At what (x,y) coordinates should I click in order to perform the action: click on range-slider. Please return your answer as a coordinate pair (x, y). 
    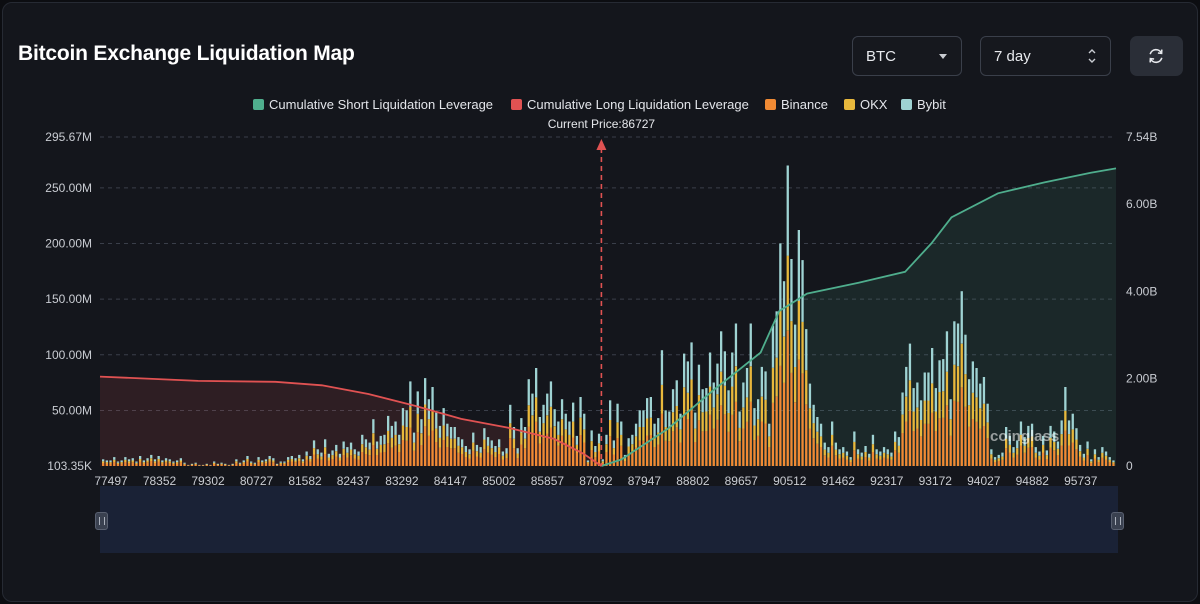
    Looking at the image, I should click on (609, 519).